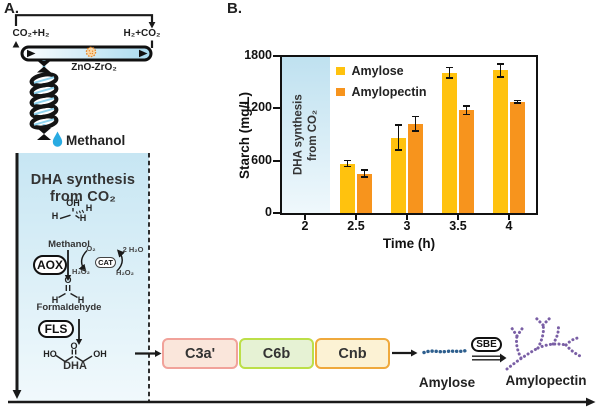  What do you see at coordinates (69, 244) in the screenshot?
I see `methanol-structure-caption: Methanol` at bounding box center [69, 244].